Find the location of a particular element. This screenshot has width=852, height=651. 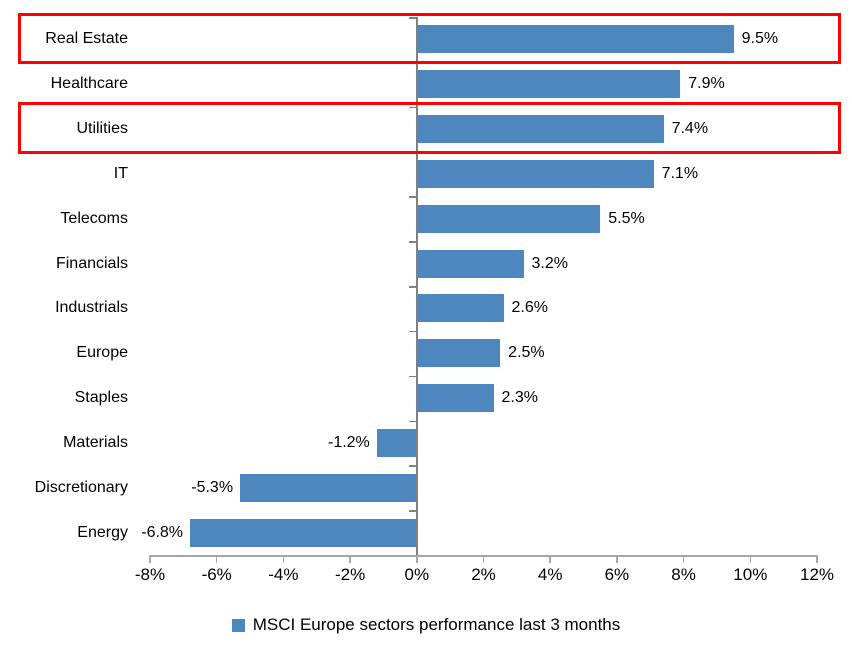

bar-industrials is located at coordinates (460, 308).